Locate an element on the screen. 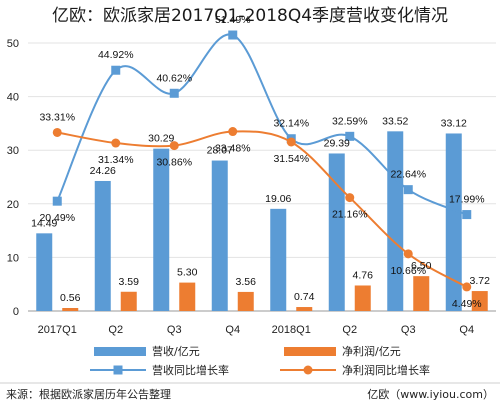  y-tick-label: 20 is located at coordinates (13, 205).